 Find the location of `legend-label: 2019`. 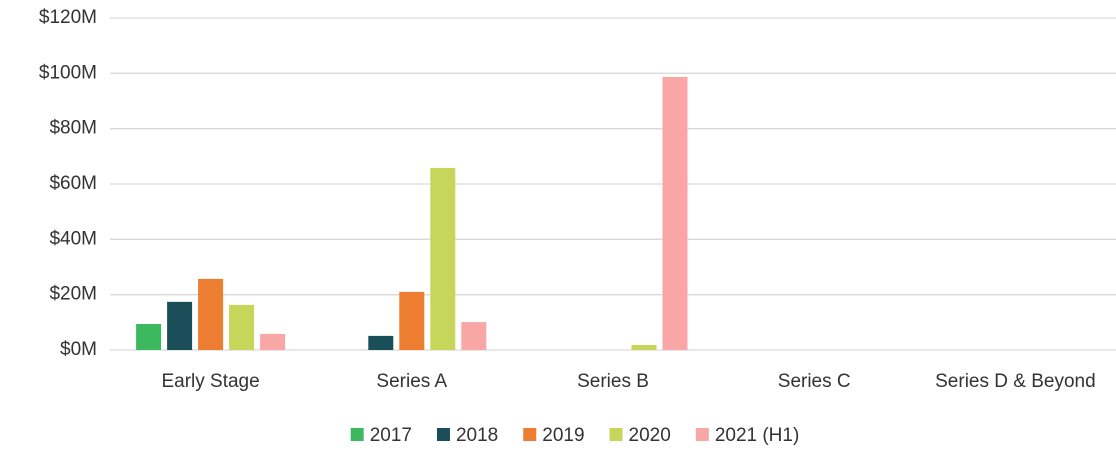

legend-label: 2019 is located at coordinates (563, 435).